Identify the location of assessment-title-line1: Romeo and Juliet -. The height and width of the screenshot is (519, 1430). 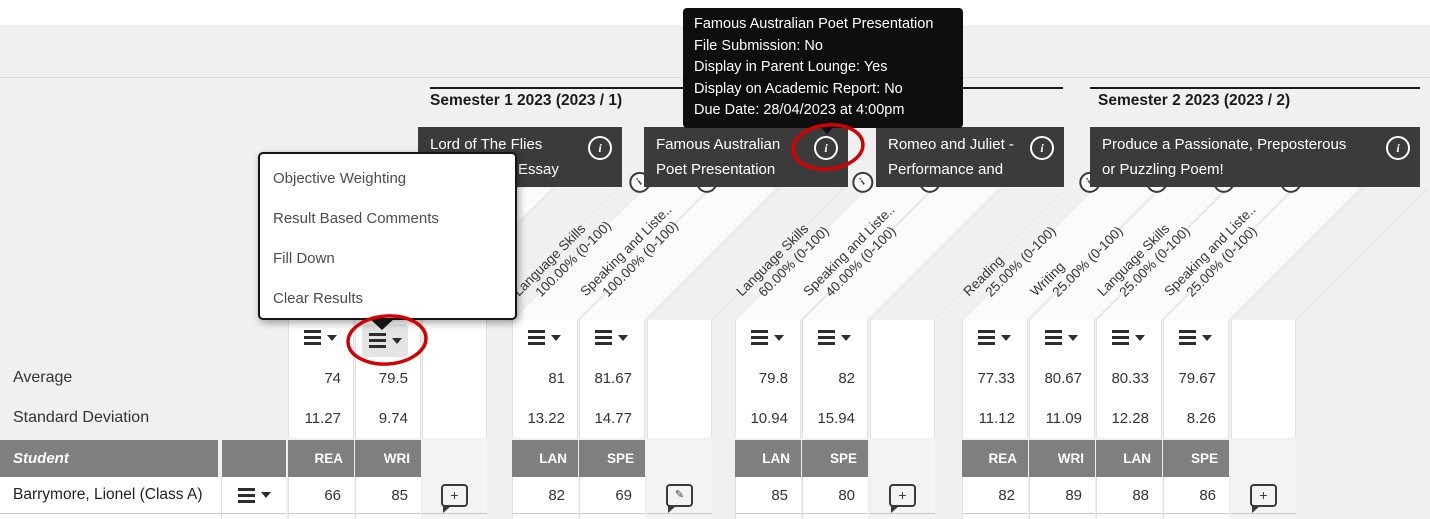
(951, 144).